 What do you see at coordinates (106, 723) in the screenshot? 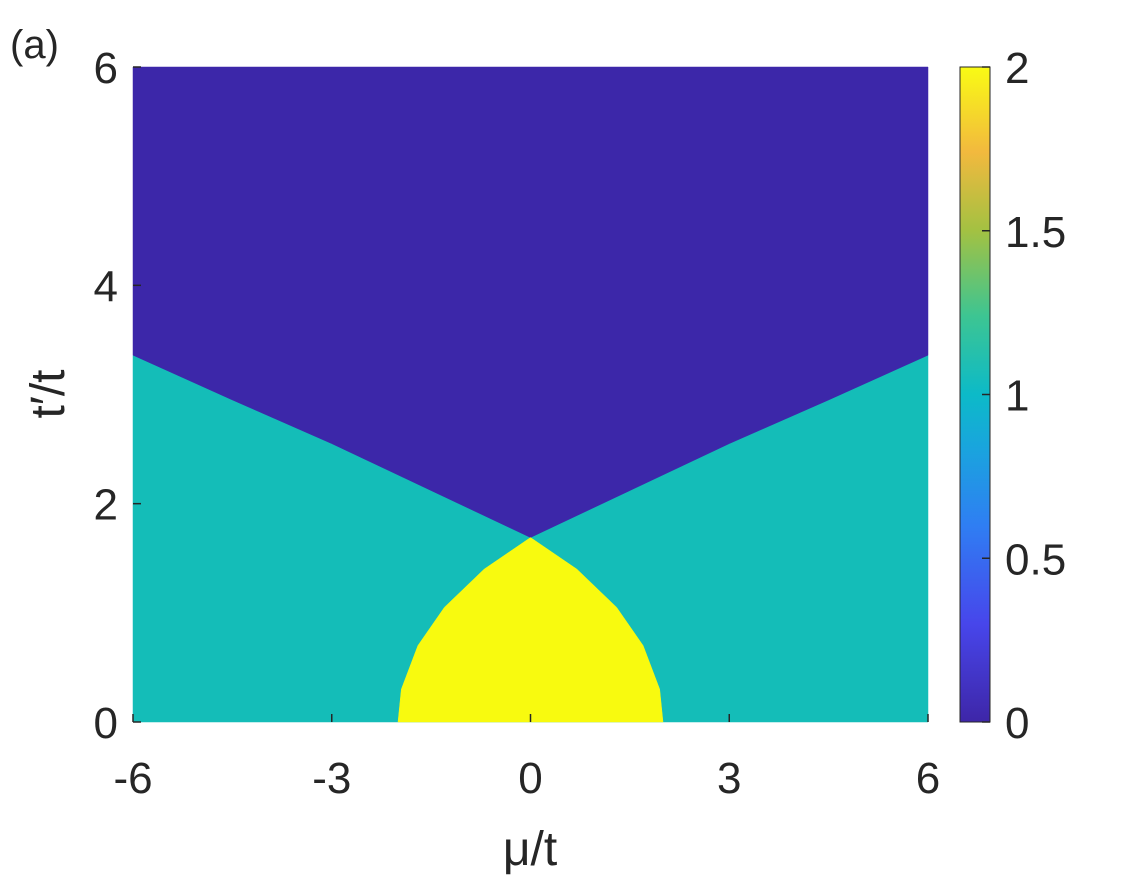
I see `y-tick-label: 0` at bounding box center [106, 723].